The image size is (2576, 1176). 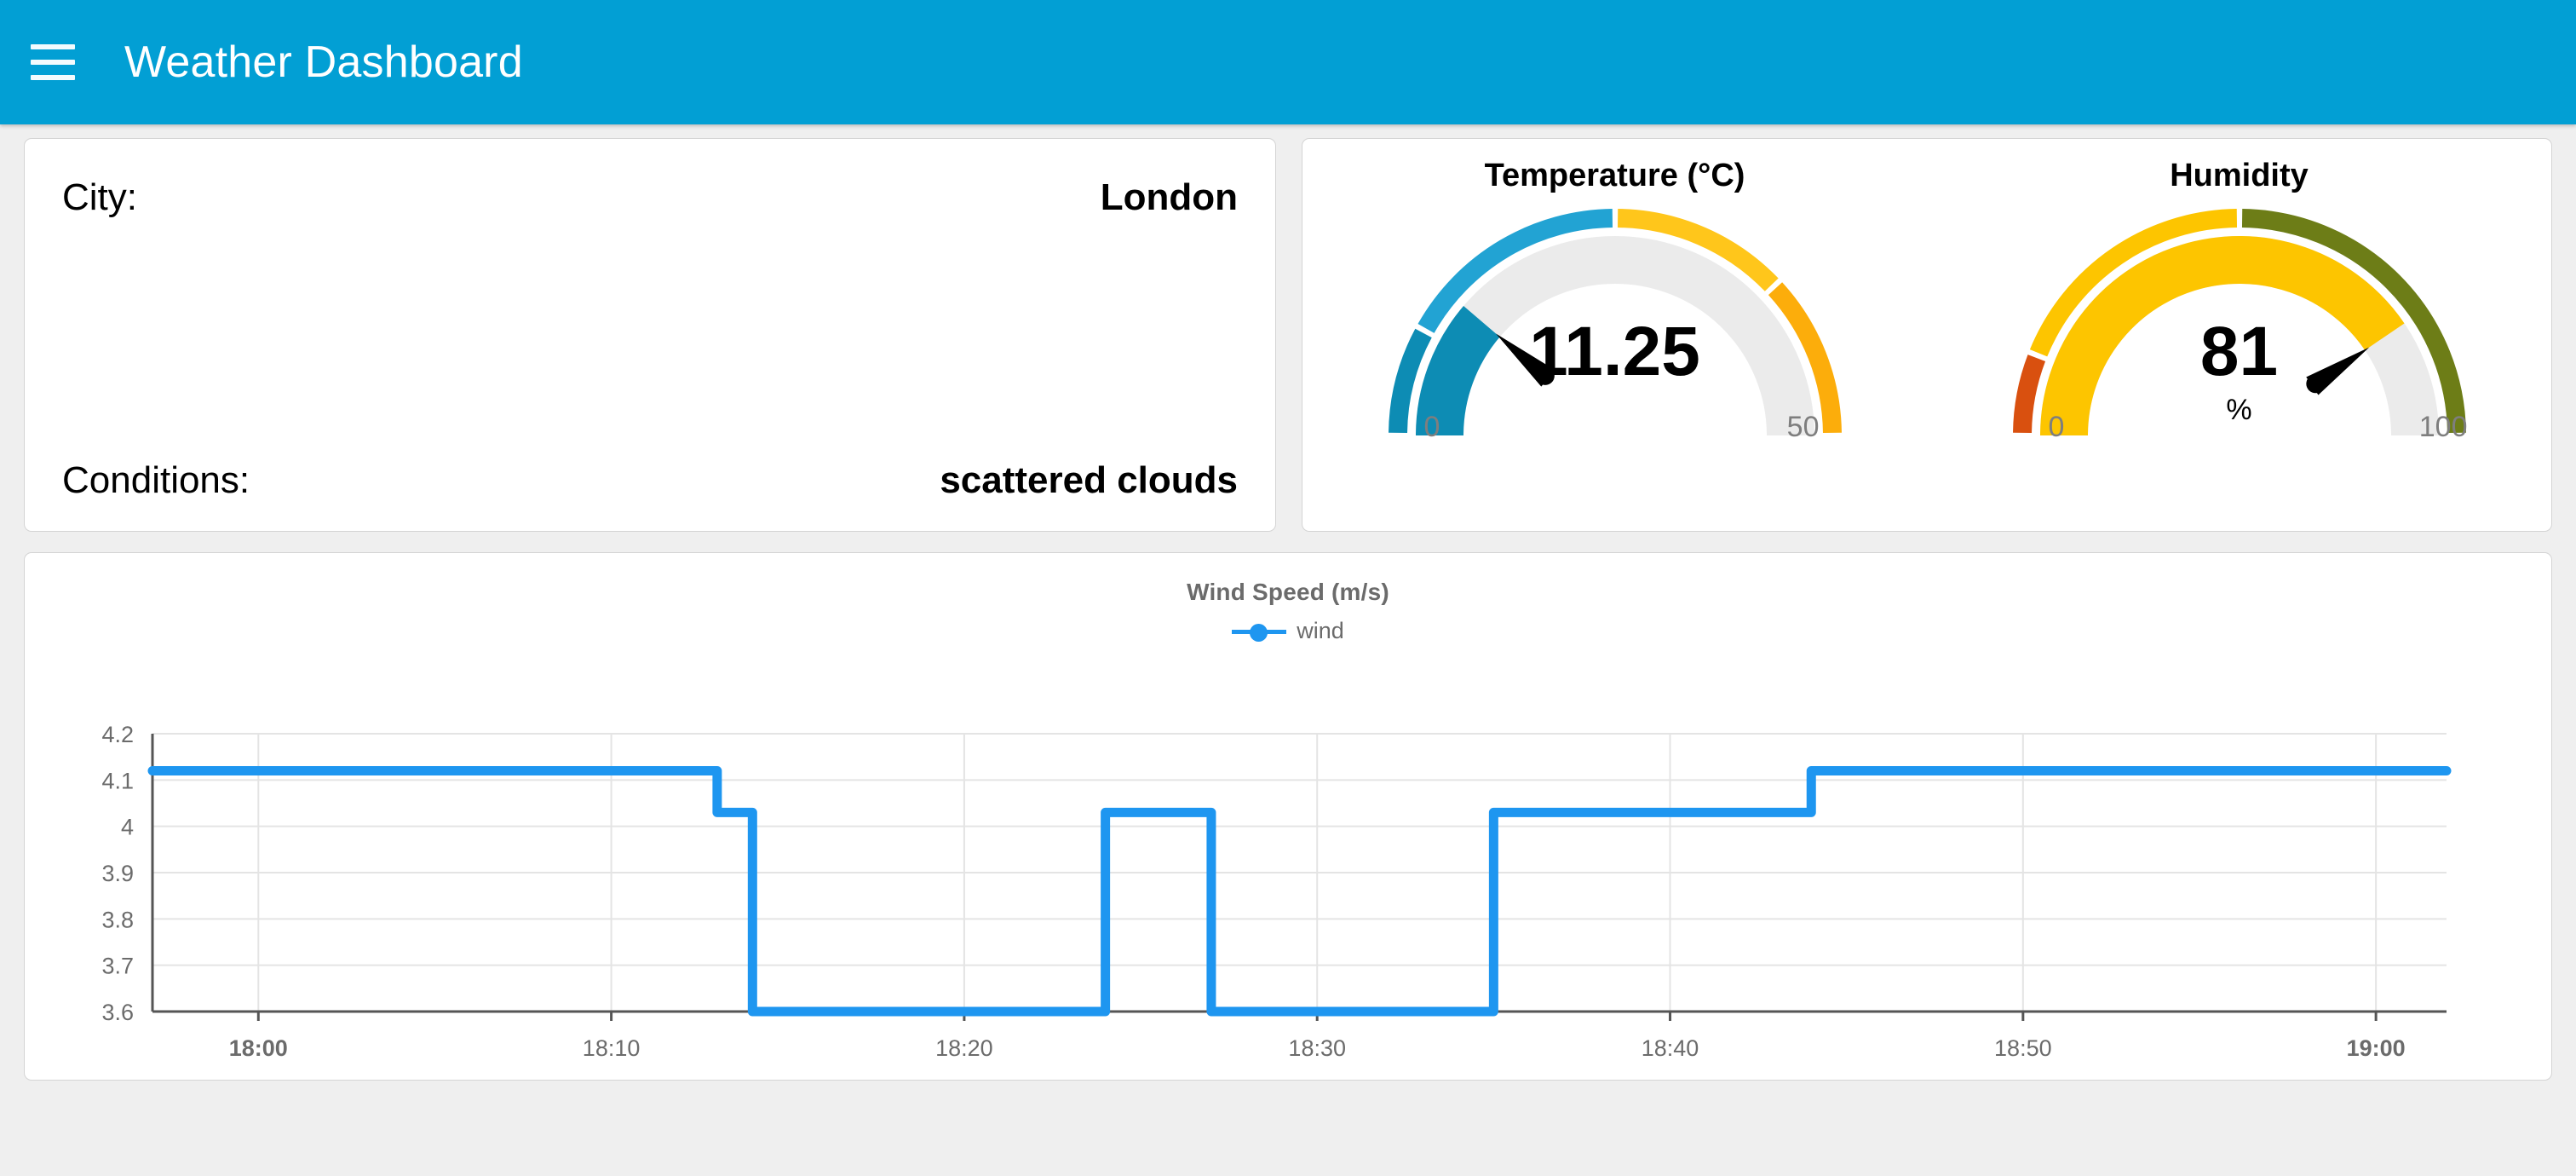 What do you see at coordinates (1317, 1048) in the screenshot?
I see `x-axis-tick: 18:30` at bounding box center [1317, 1048].